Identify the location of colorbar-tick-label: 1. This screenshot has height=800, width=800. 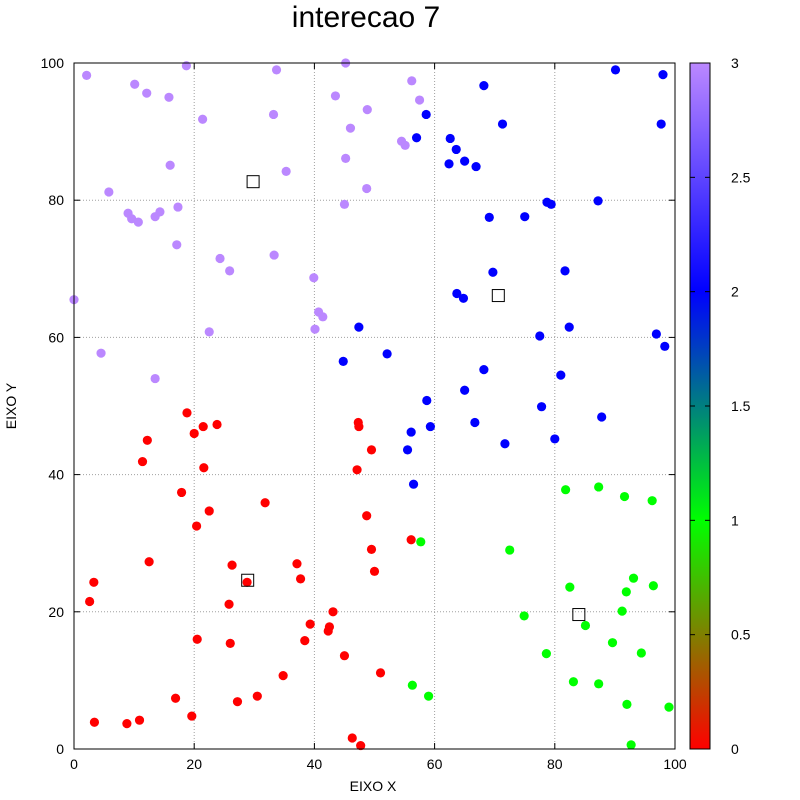
(735, 520).